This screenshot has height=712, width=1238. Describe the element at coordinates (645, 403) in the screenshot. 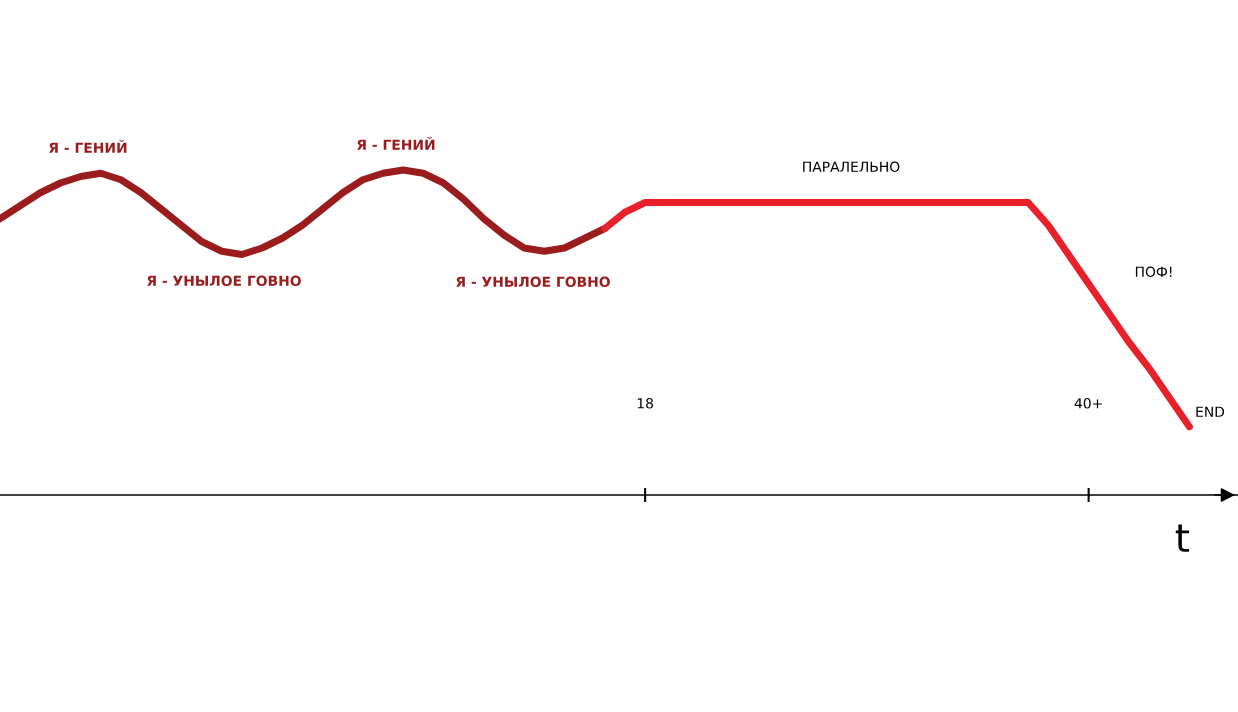

I see `x-tick-label: 18` at that location.